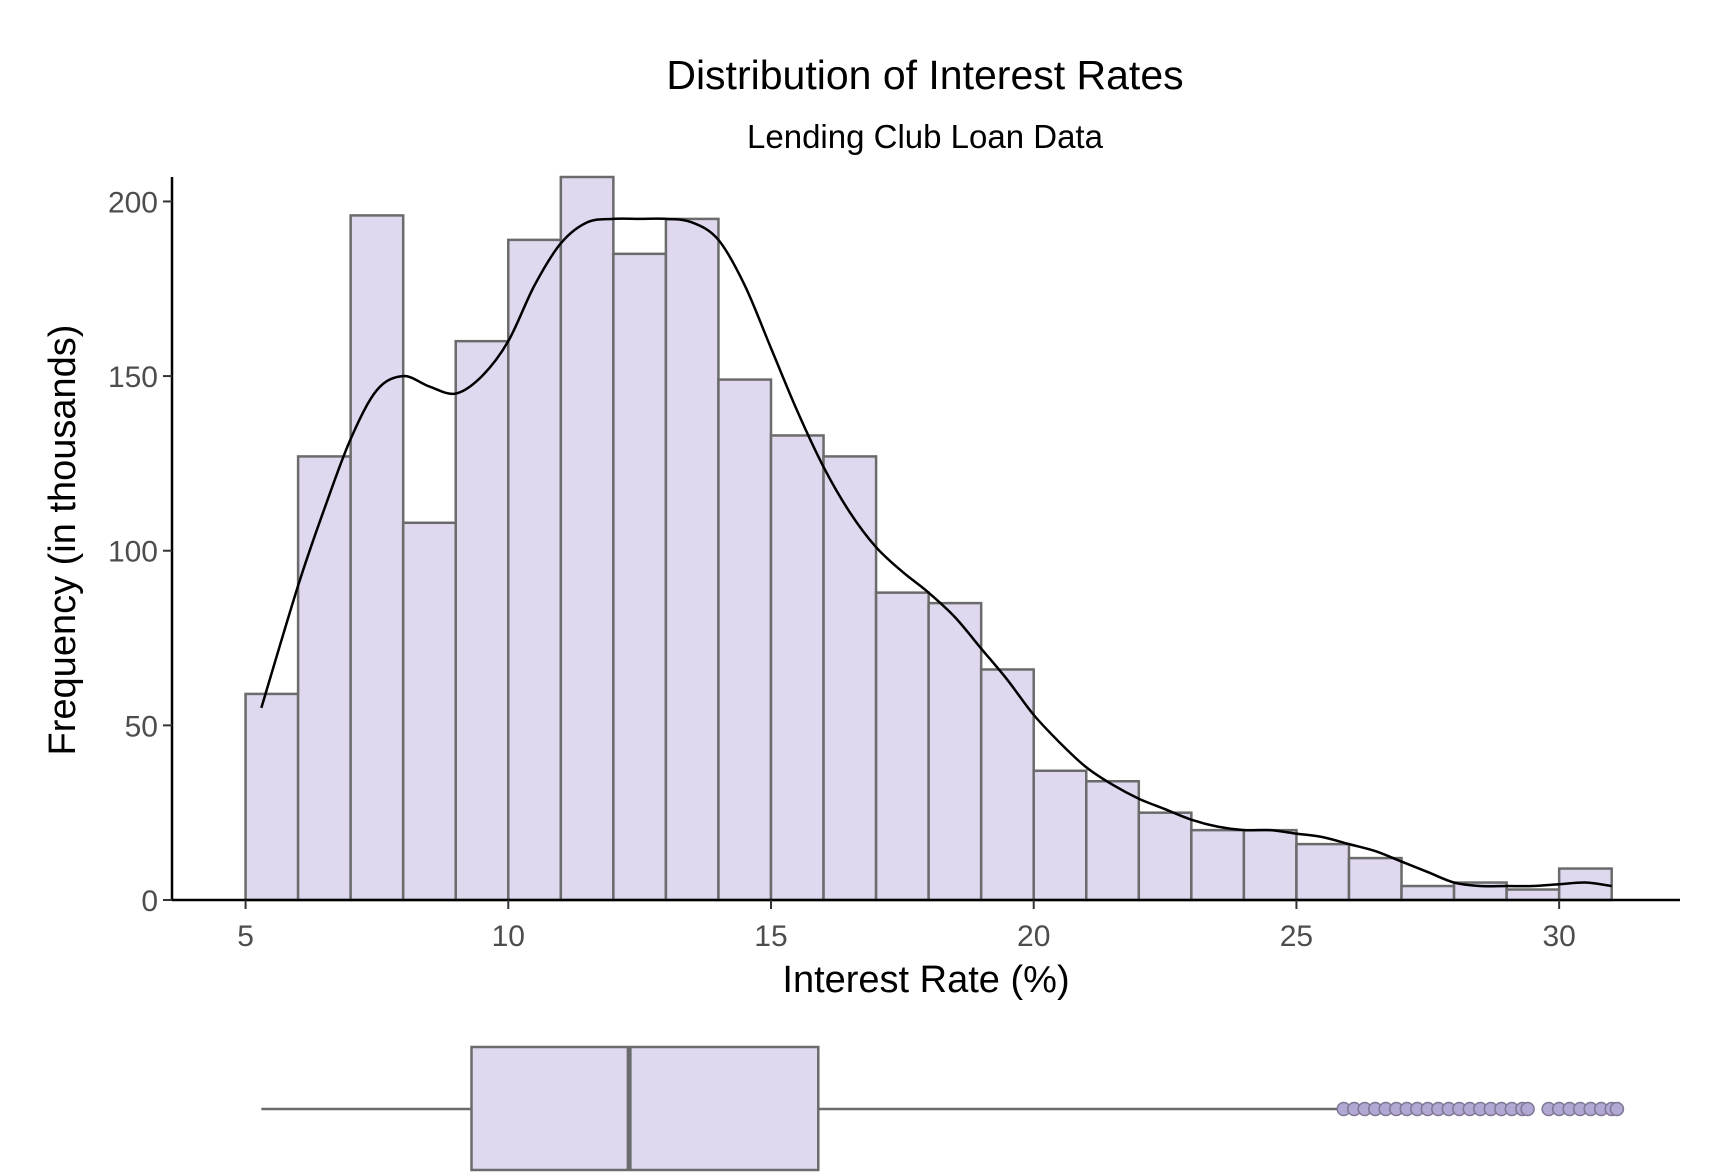  What do you see at coordinates (245, 936) in the screenshot?
I see `x-tick-label-5: 5` at bounding box center [245, 936].